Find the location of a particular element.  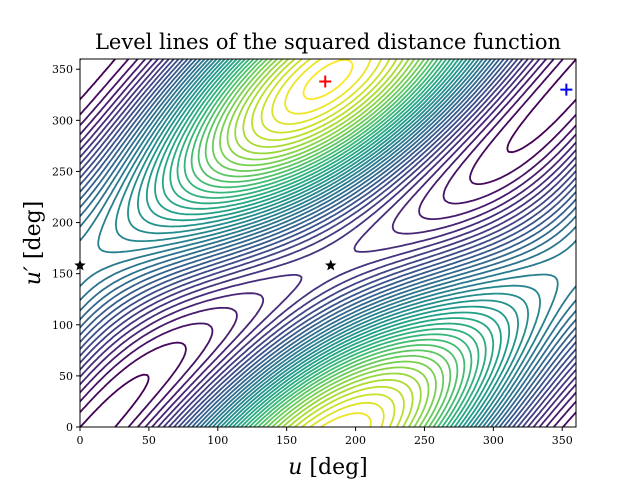

y-axis-label-unit: [deg] is located at coordinates (33, 230).